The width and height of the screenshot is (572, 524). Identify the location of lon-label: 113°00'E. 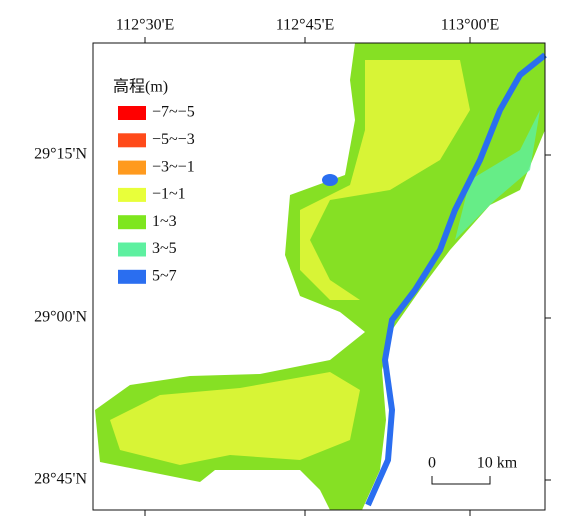
(470, 25).